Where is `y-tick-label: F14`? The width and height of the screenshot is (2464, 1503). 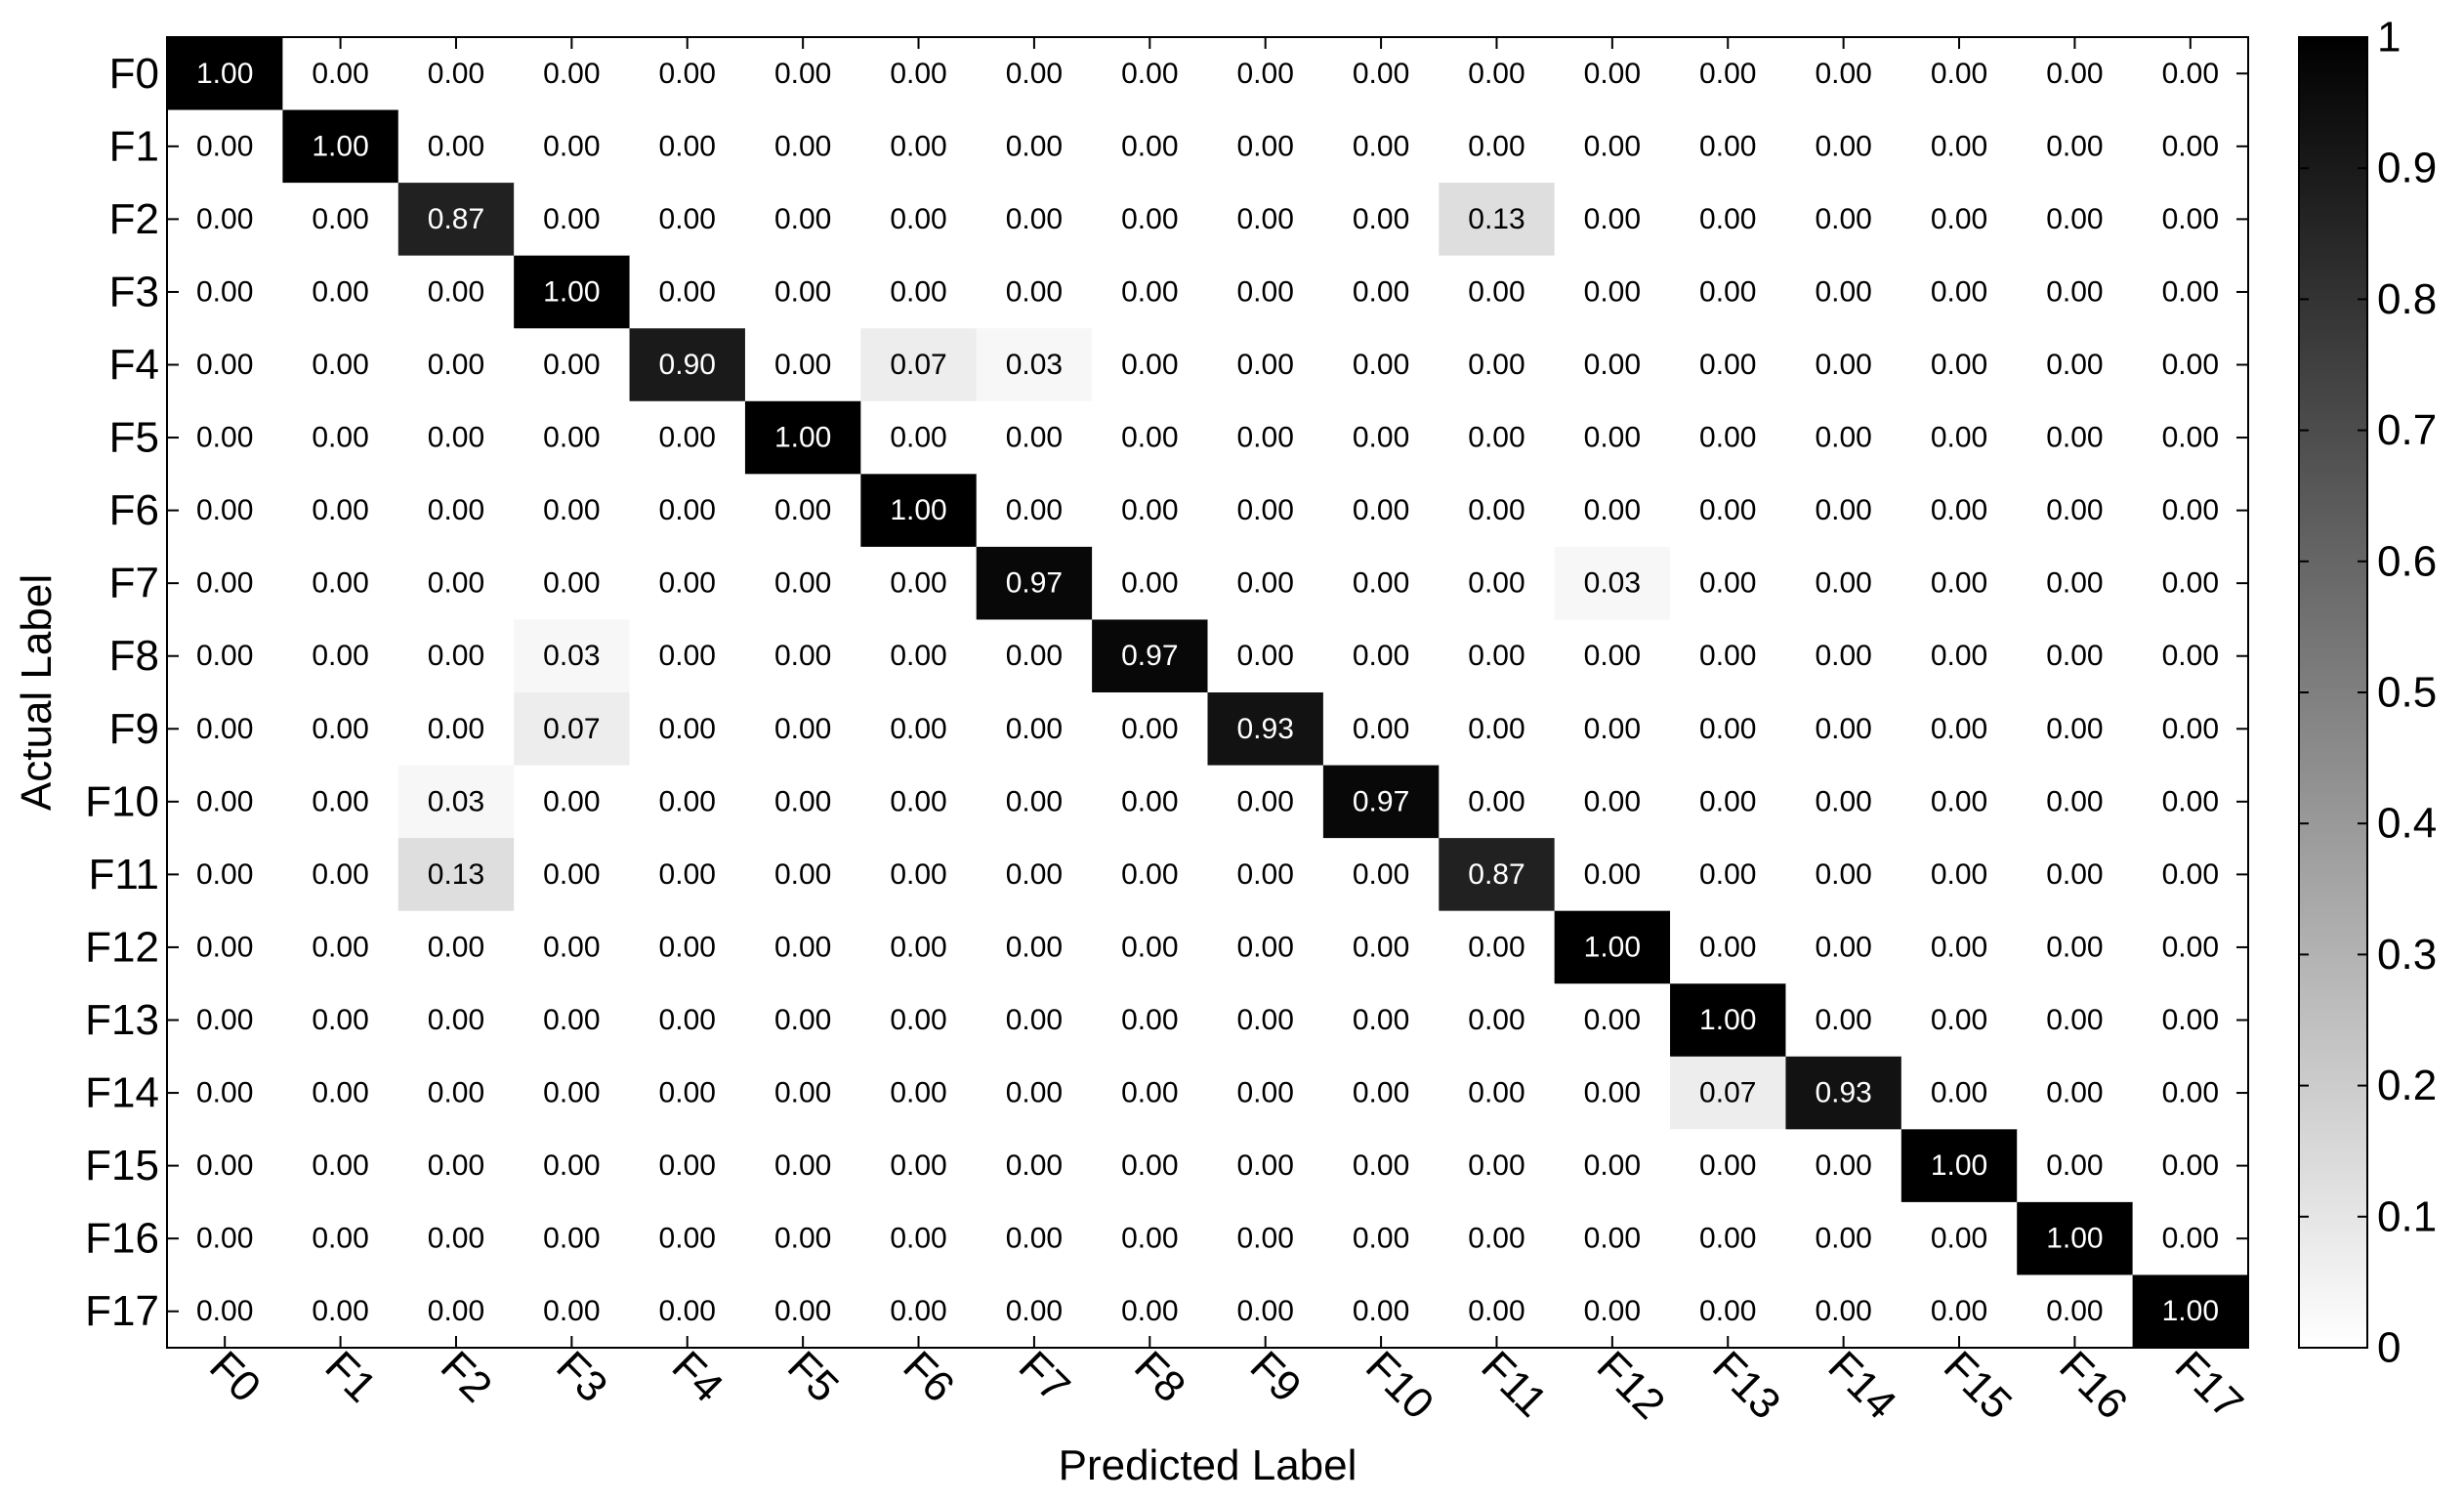
y-tick-label: F14 is located at coordinates (122, 1093).